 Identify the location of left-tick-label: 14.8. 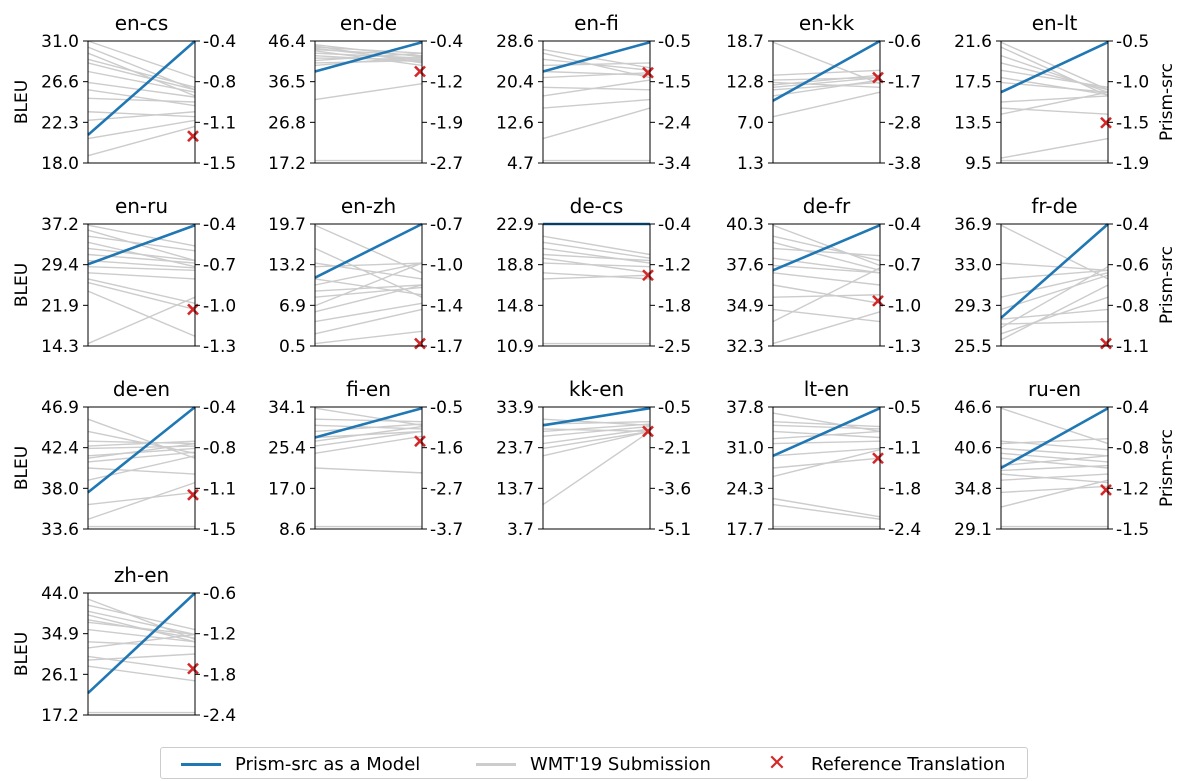
(515, 306).